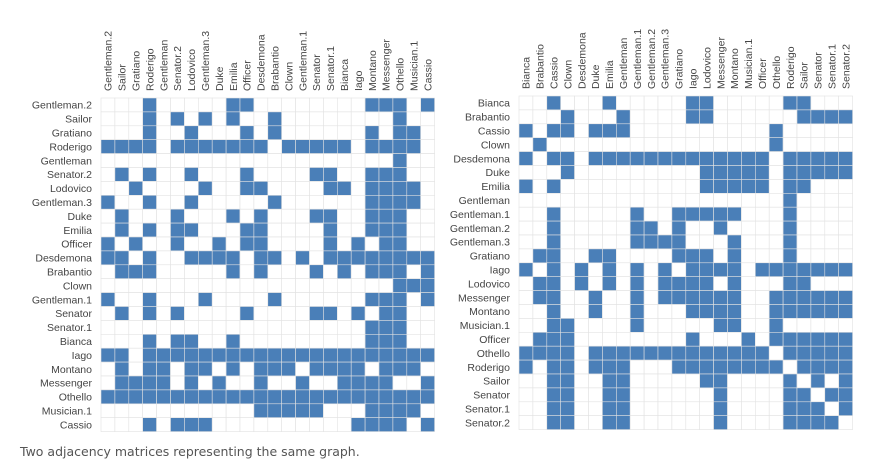  What do you see at coordinates (624, 63) in the screenshot?
I see `column-label: Gentleman` at bounding box center [624, 63].